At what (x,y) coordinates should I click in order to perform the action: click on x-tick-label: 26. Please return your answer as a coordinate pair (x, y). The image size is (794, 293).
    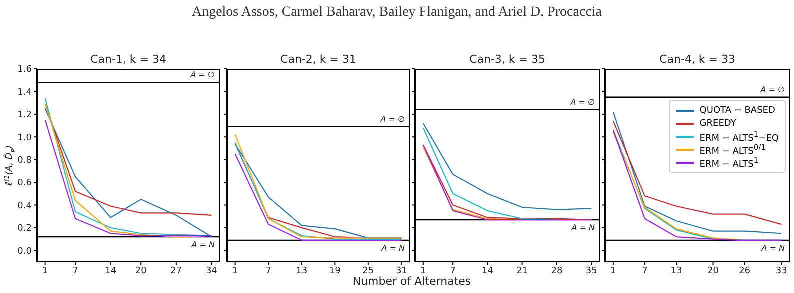
    Looking at the image, I should click on (745, 271).